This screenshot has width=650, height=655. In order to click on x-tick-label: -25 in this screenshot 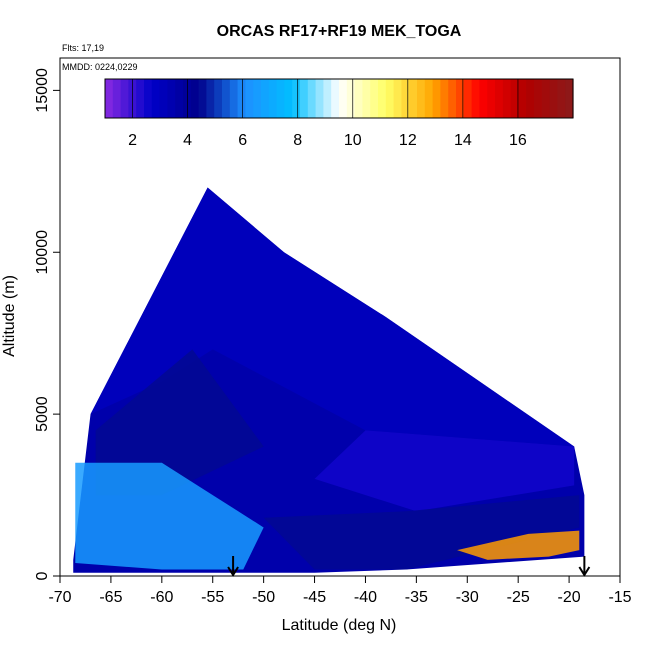, I will do `click(518, 597)`.